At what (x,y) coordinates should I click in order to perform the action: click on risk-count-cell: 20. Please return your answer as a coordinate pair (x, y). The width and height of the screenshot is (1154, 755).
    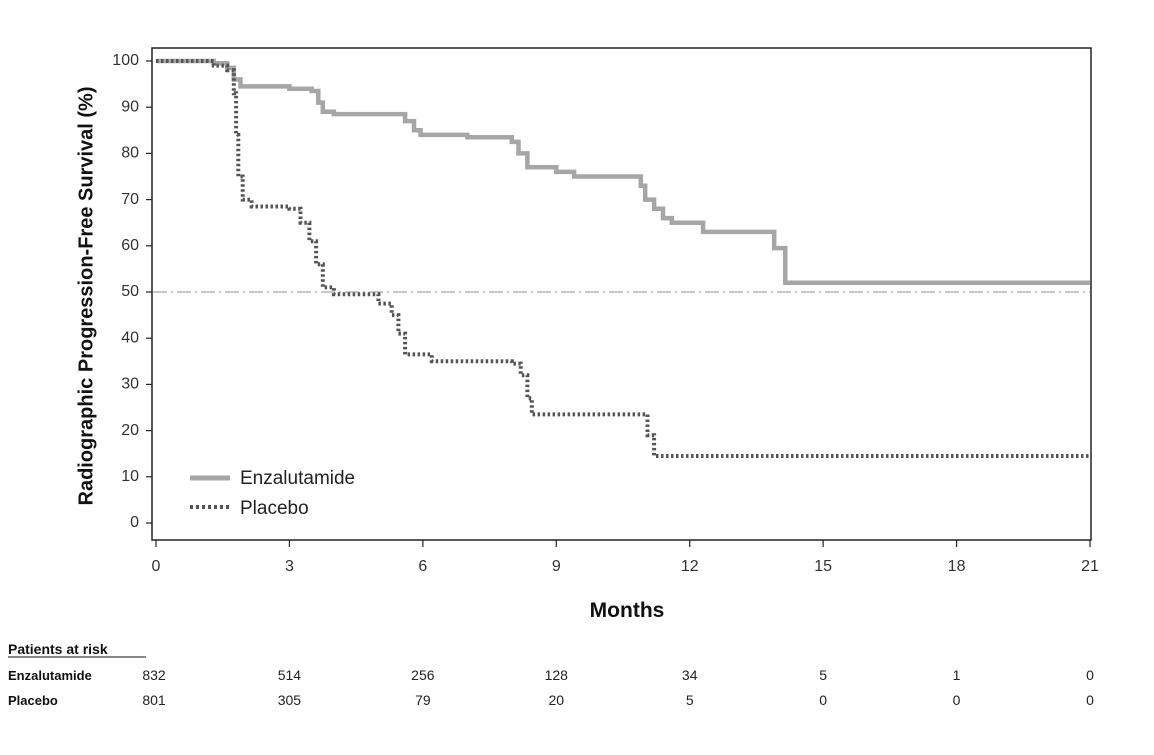
    Looking at the image, I should click on (556, 700).